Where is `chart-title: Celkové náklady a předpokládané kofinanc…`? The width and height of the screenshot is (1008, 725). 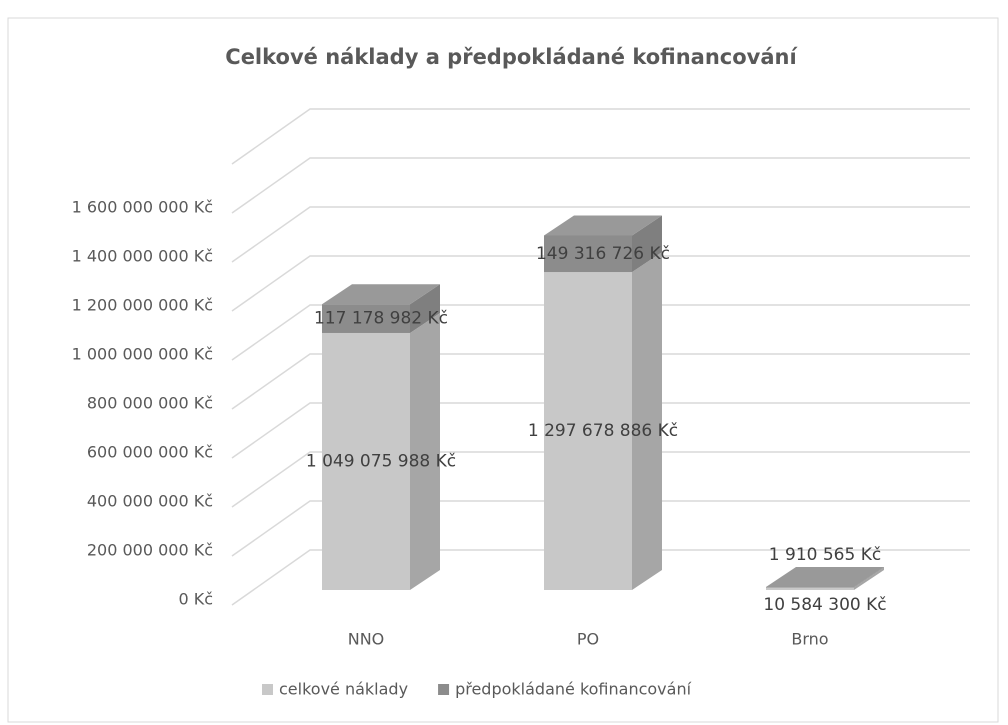
chart-title: Celkové náklady a předpokládané kofinanc… is located at coordinates (511, 57).